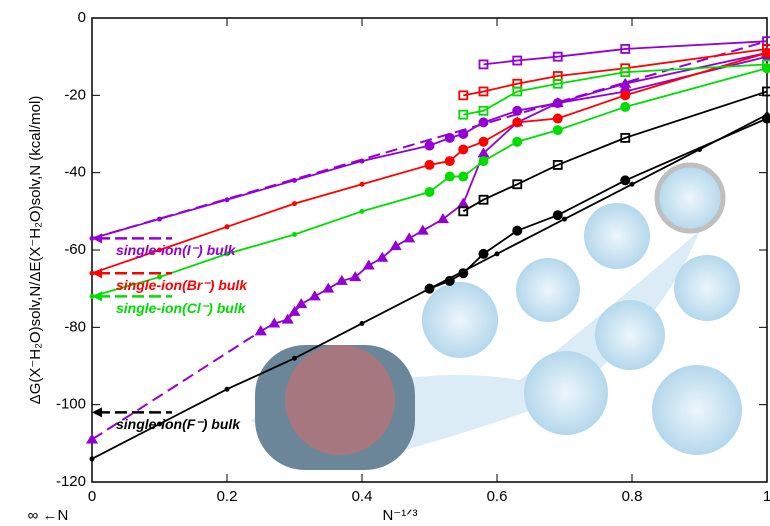 The width and height of the screenshot is (770, 526). What do you see at coordinates (766, 496) in the screenshot?
I see `x-tick-label: 1` at bounding box center [766, 496].